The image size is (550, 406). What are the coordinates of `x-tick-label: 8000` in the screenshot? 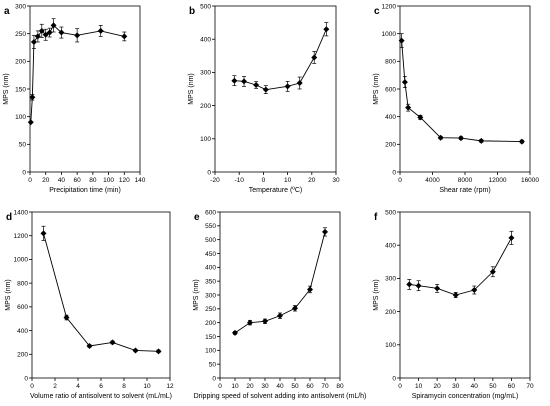 It's located at (465, 180).